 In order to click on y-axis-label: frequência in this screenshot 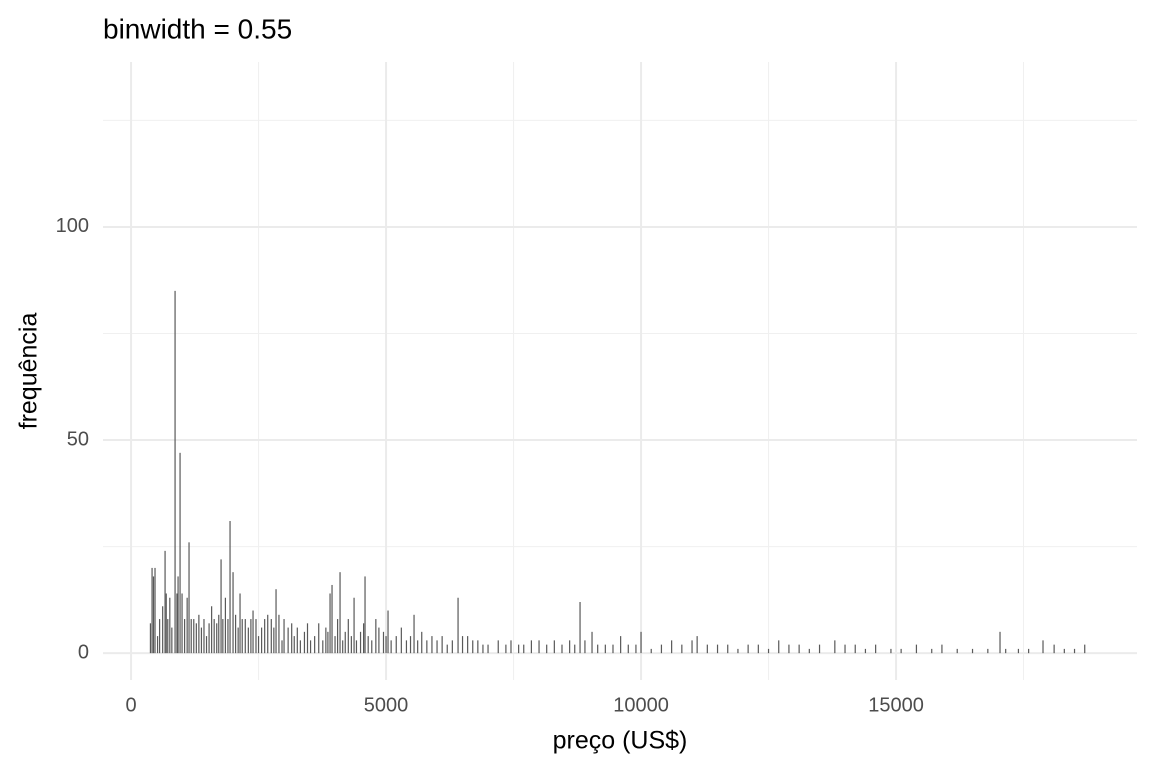, I will do `click(29, 371)`.